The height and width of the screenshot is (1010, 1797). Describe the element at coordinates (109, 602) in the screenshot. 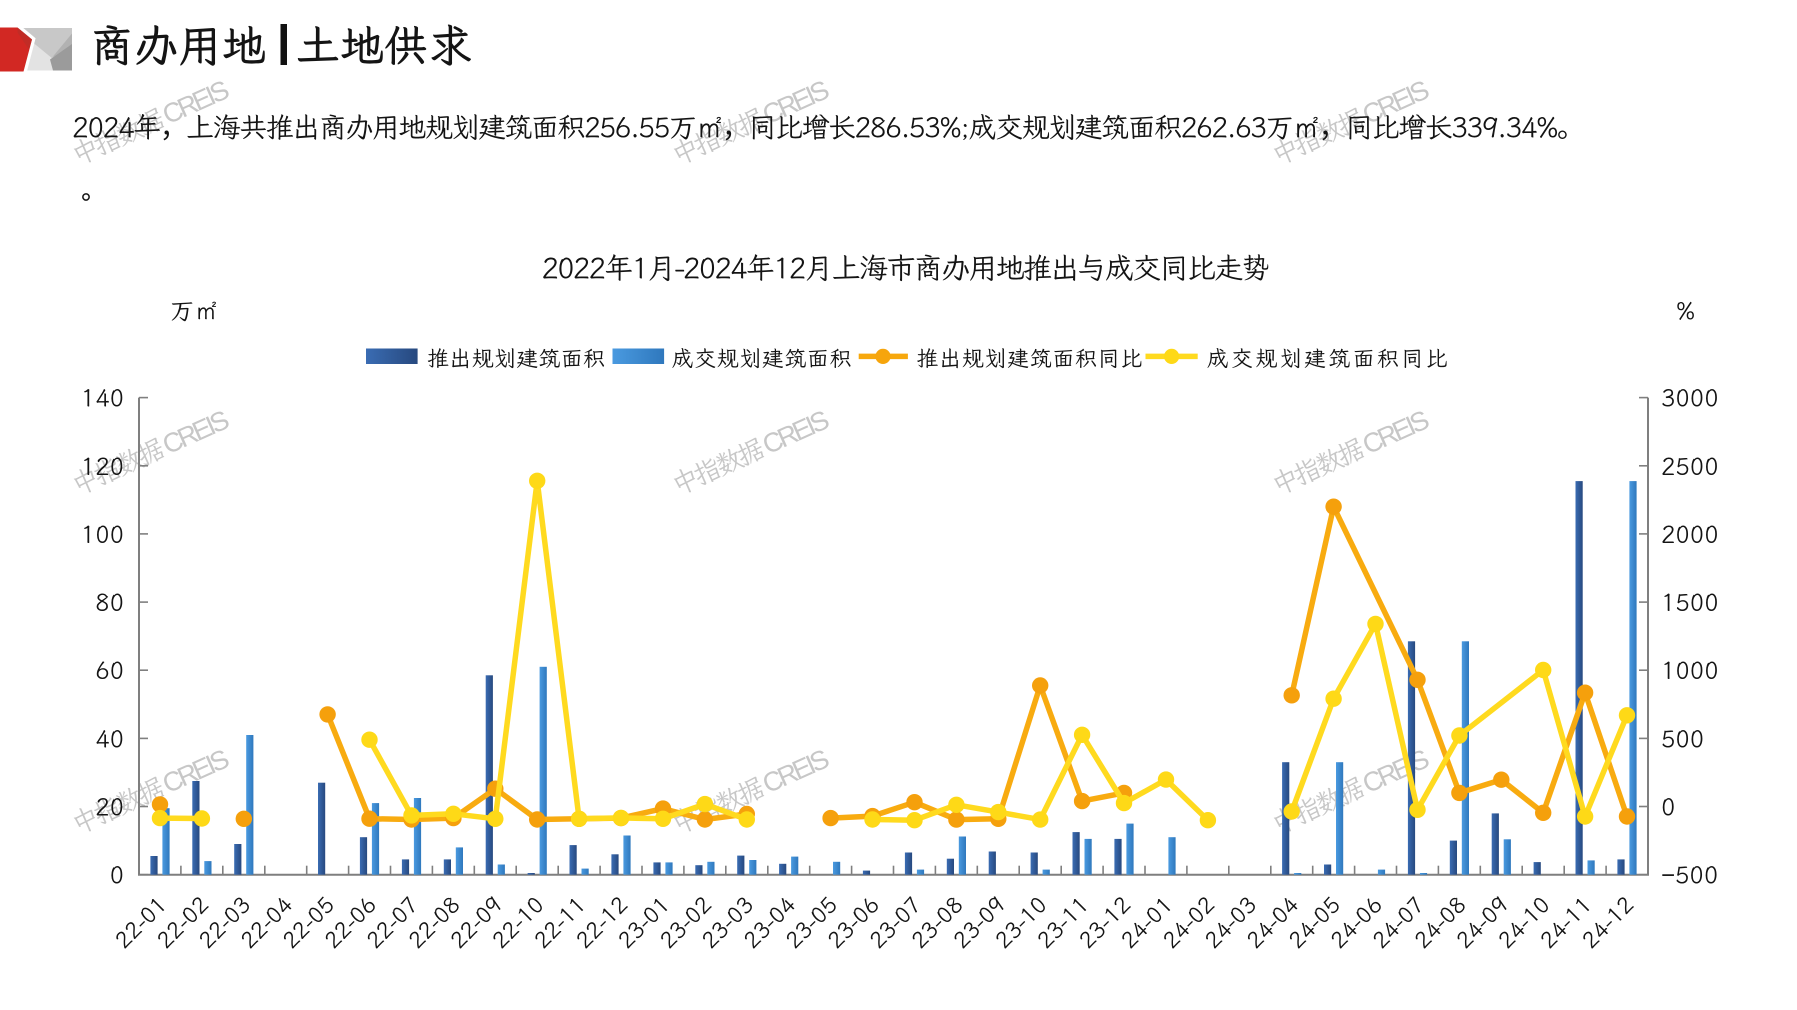

I see `svg-text: 80` at that location.